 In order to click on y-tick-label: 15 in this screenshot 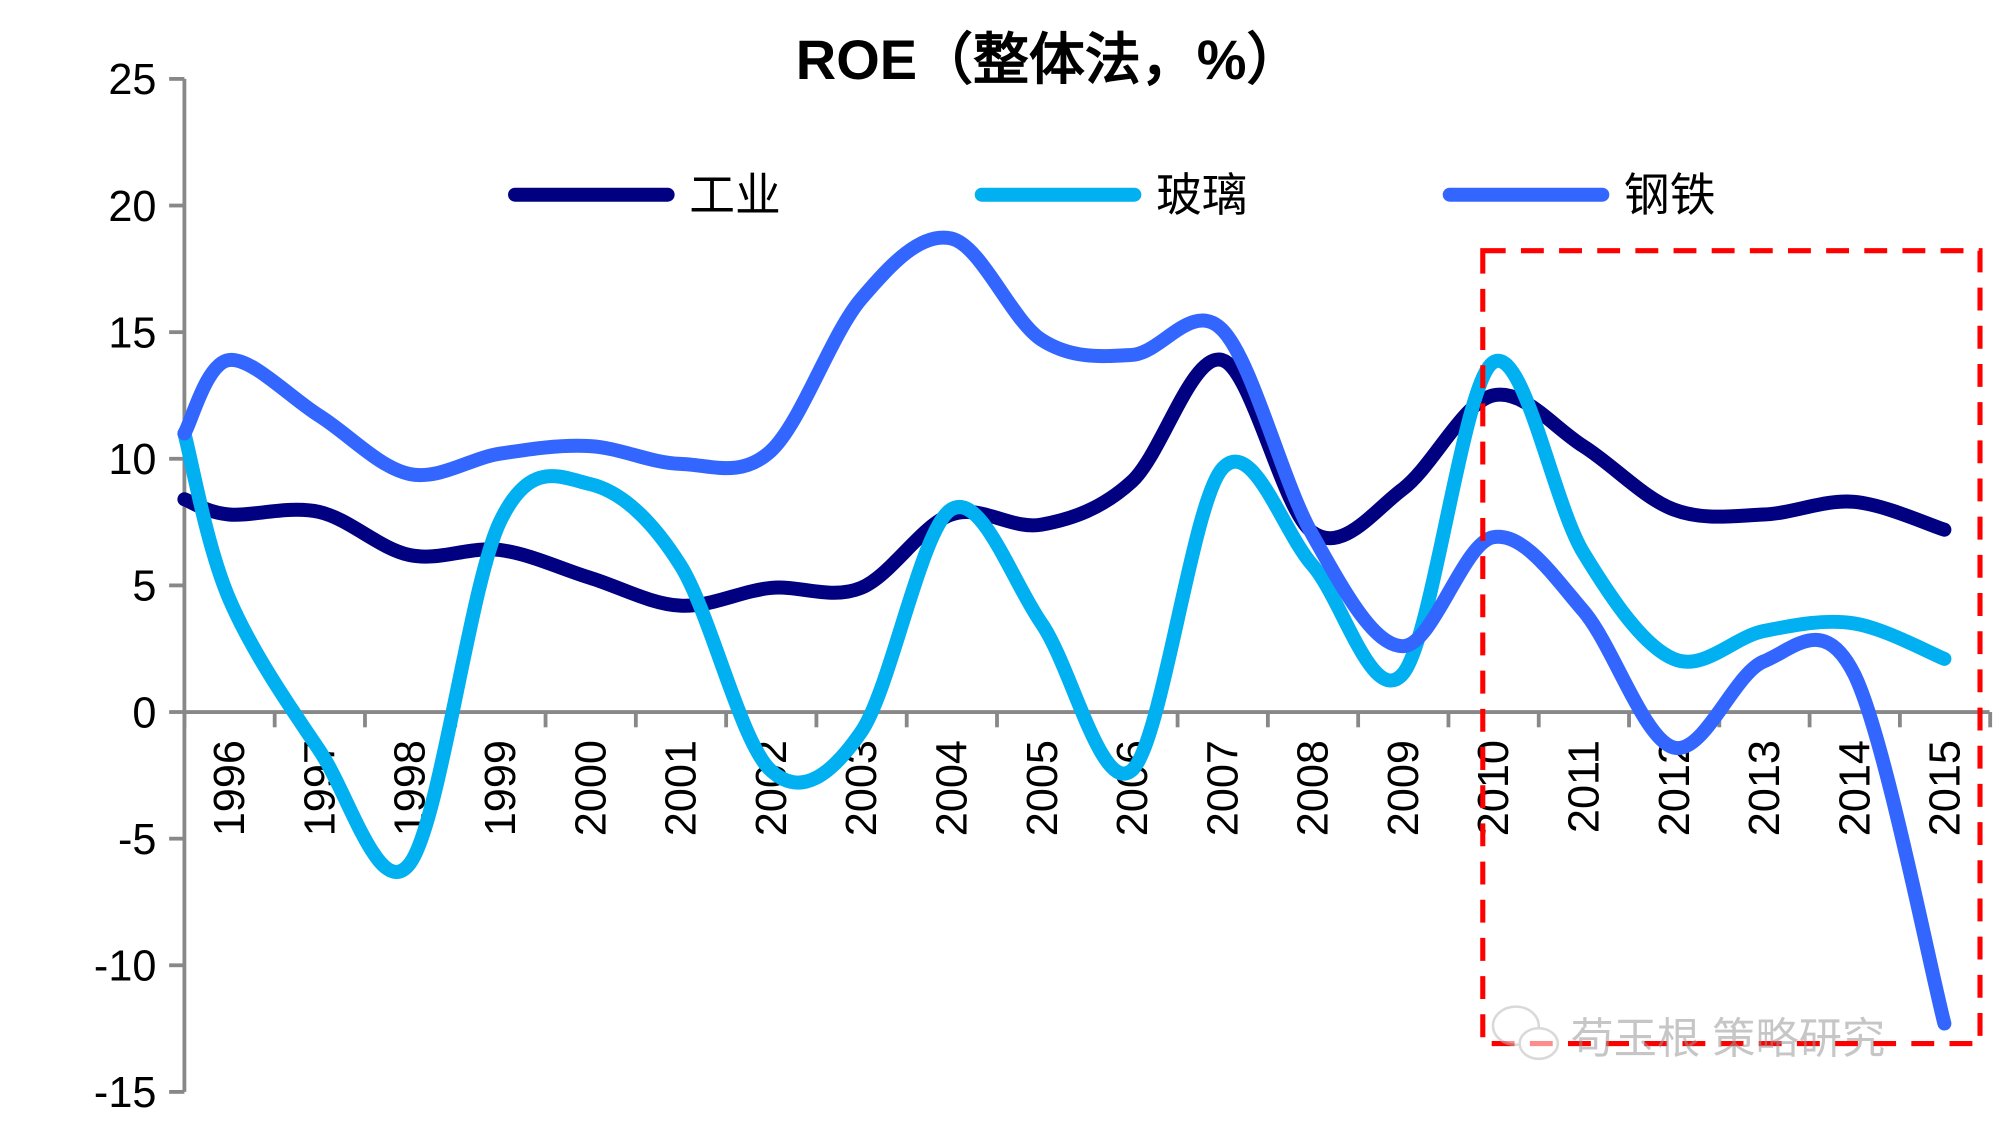, I will do `click(132, 333)`.